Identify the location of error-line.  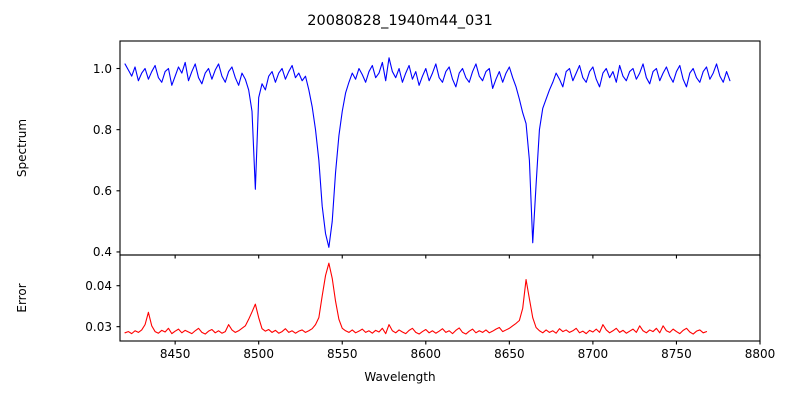
(416, 298).